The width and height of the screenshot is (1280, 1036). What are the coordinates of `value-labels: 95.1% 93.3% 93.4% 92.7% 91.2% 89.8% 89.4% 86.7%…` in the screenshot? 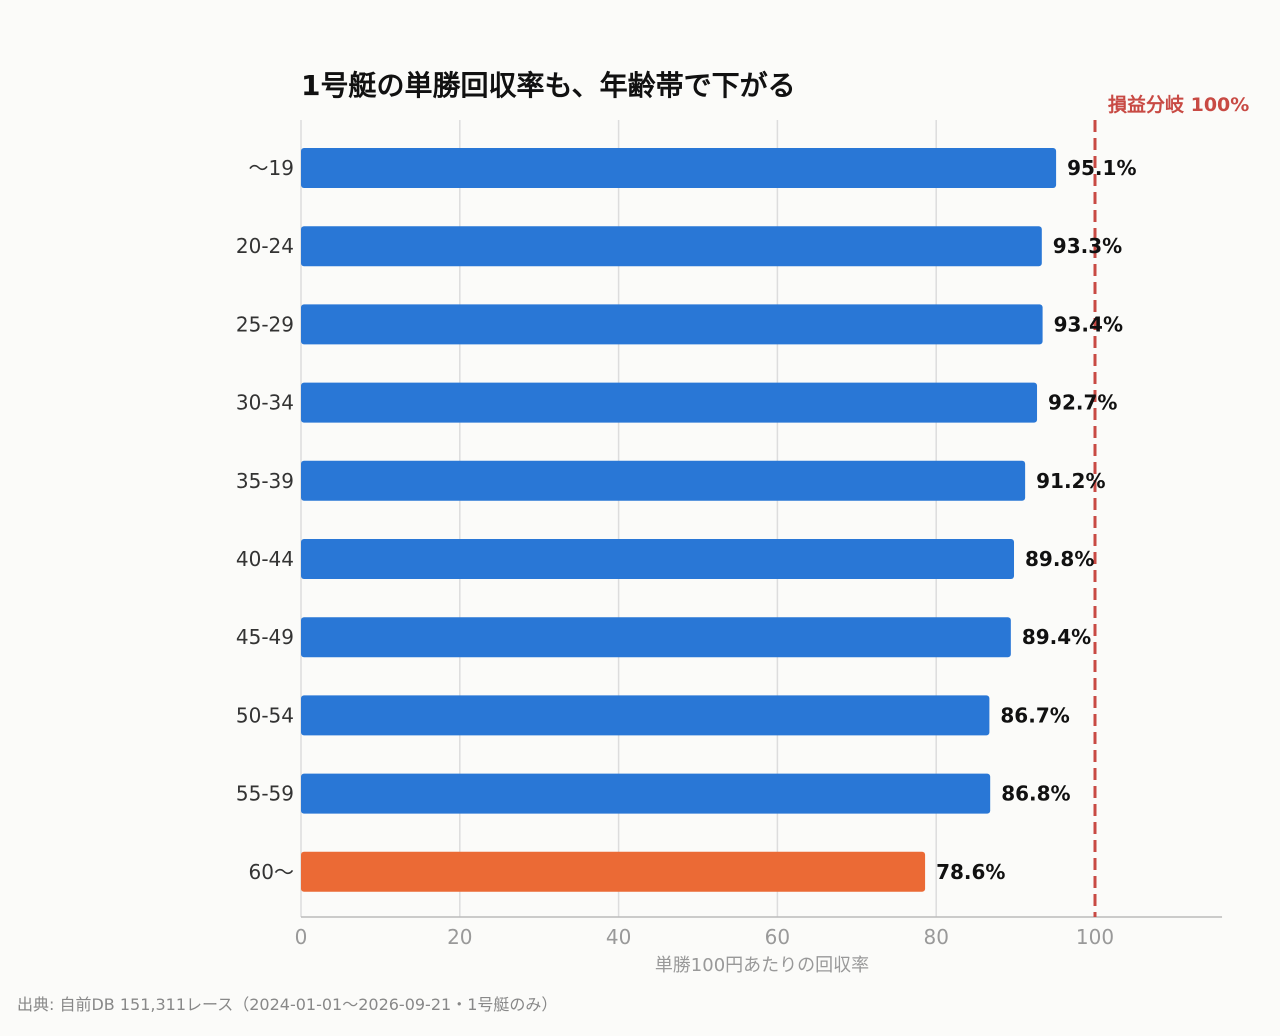 It's located at (1036, 520).